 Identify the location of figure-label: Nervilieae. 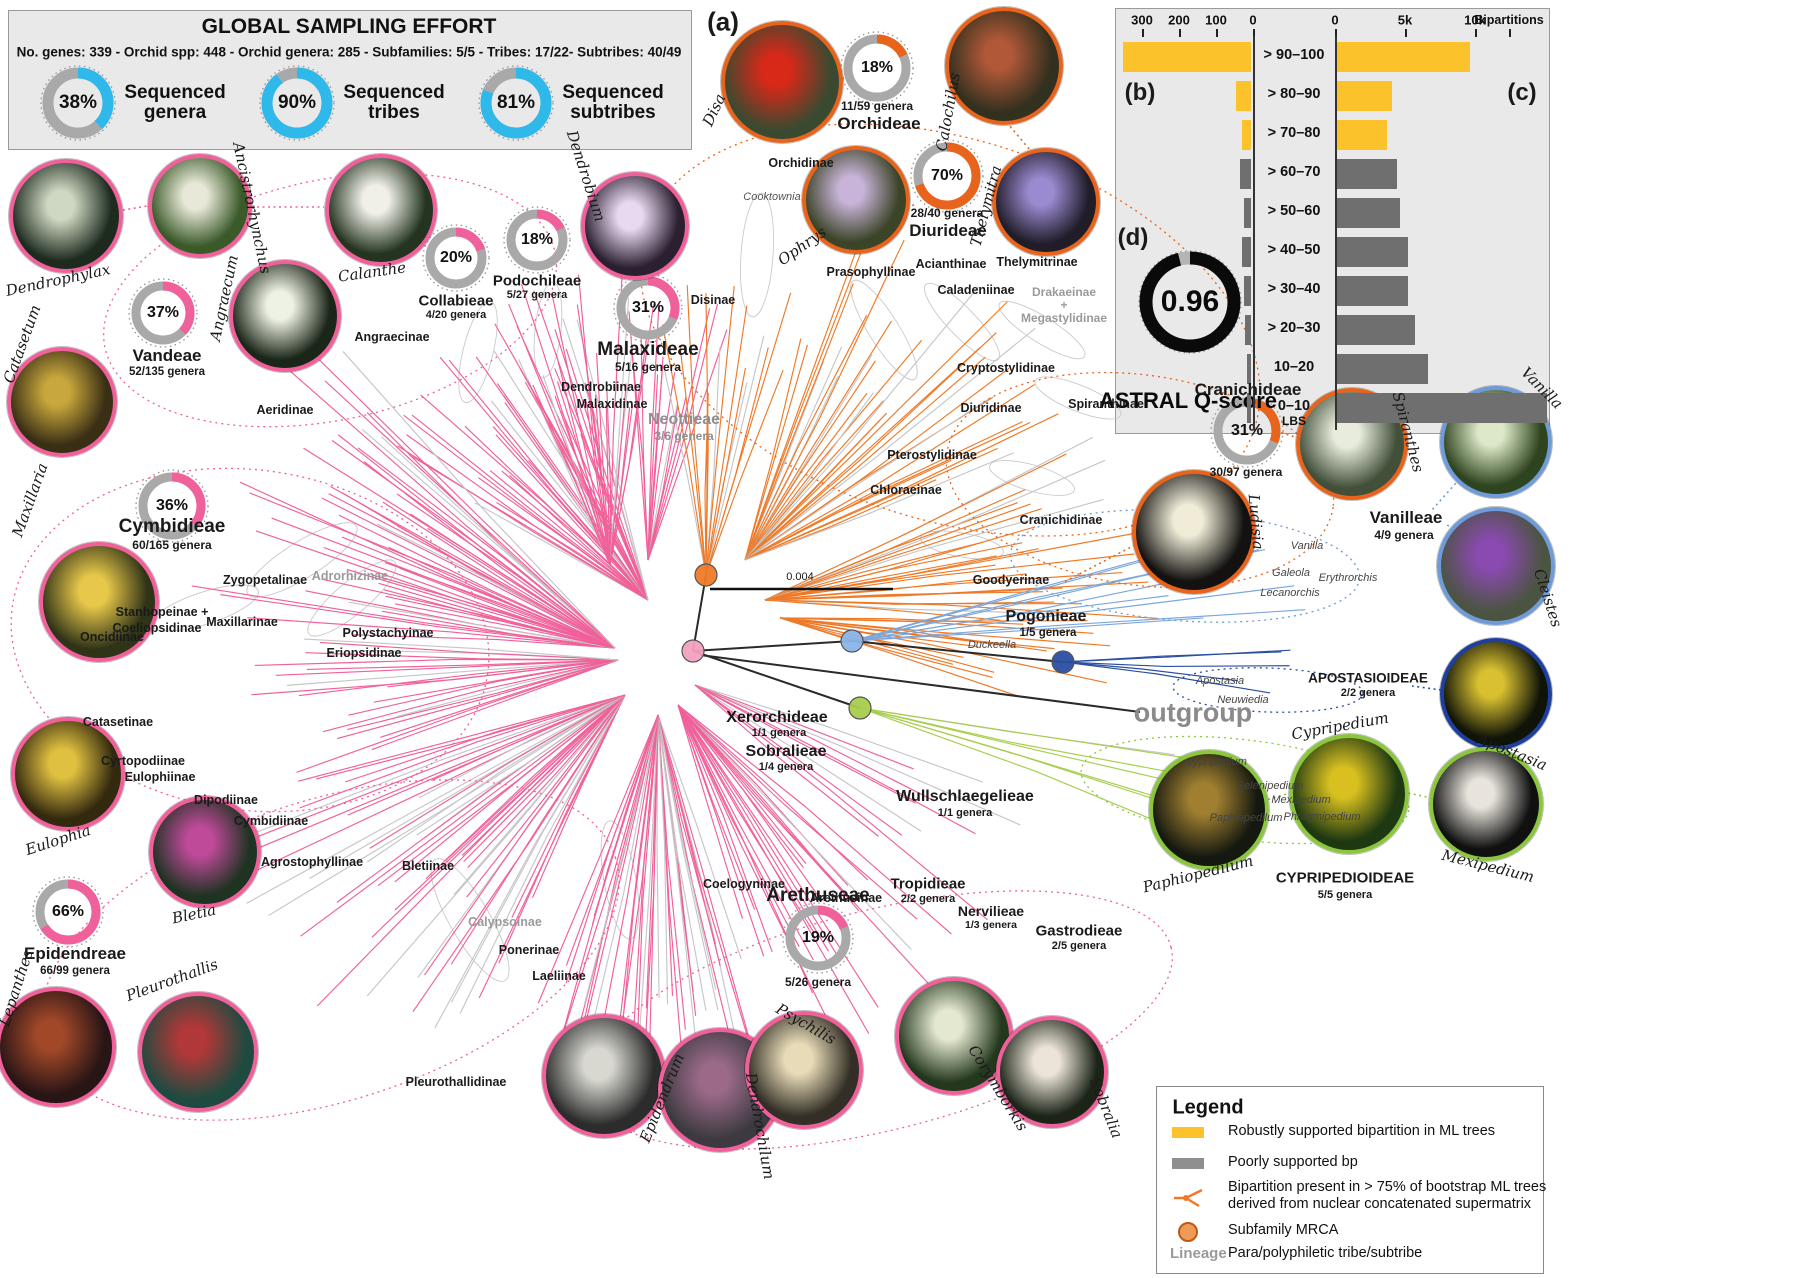
(991, 911).